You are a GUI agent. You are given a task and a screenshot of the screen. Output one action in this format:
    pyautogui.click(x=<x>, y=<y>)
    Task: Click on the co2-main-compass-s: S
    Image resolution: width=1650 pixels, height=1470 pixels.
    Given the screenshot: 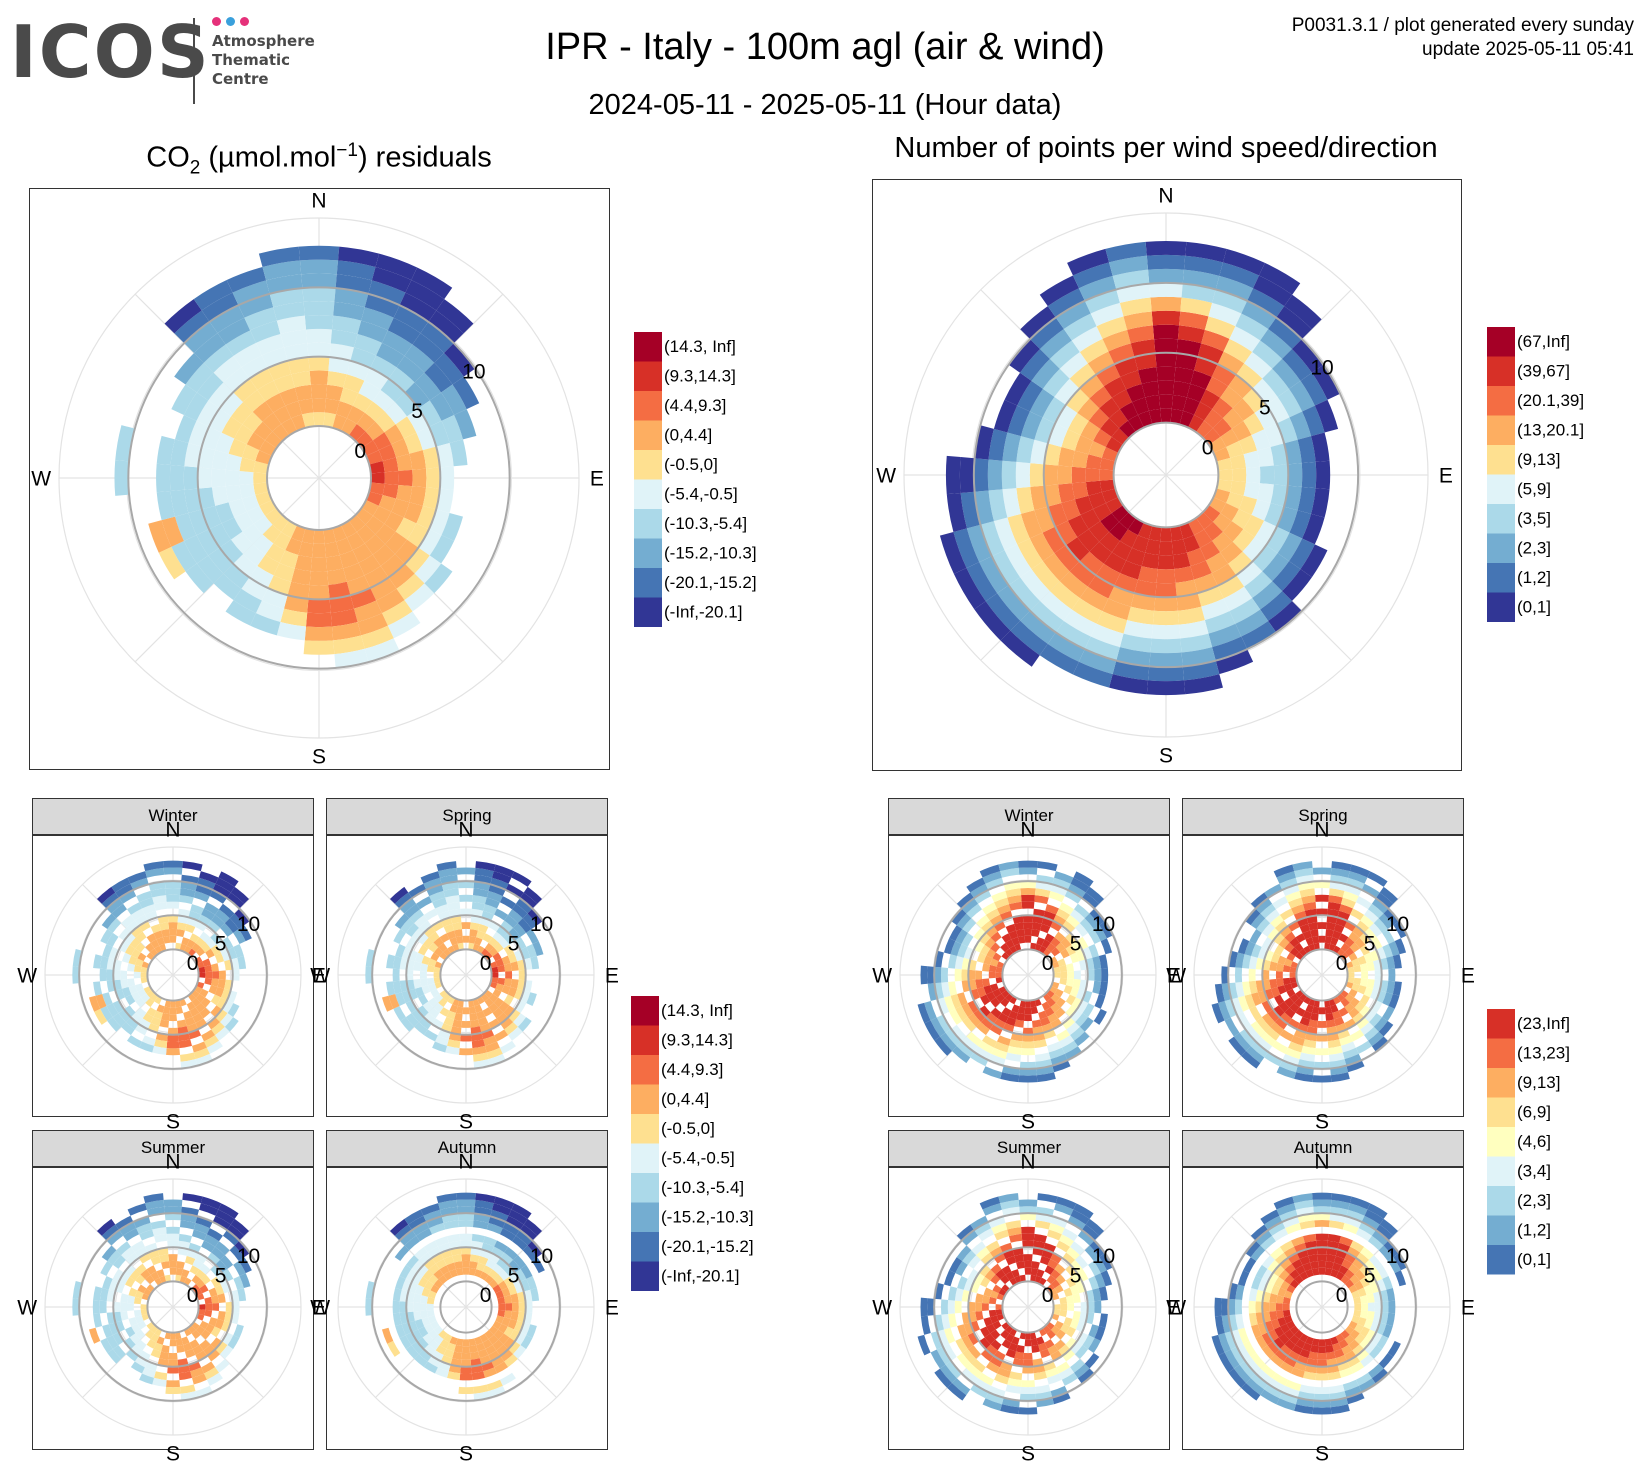 What is the action you would take?
    pyautogui.click(x=319, y=756)
    